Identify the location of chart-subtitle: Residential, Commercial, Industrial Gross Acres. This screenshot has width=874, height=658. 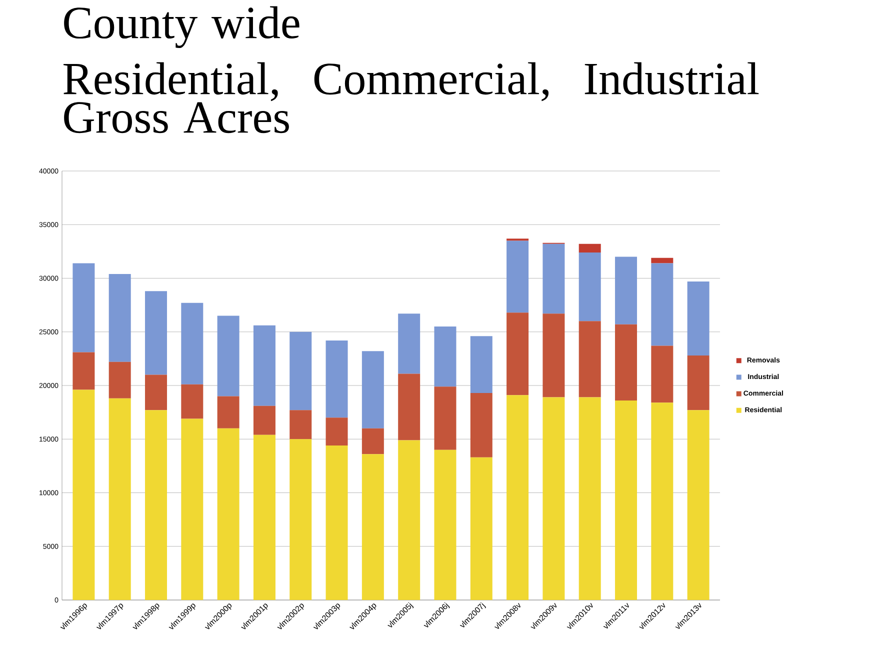
(411, 98).